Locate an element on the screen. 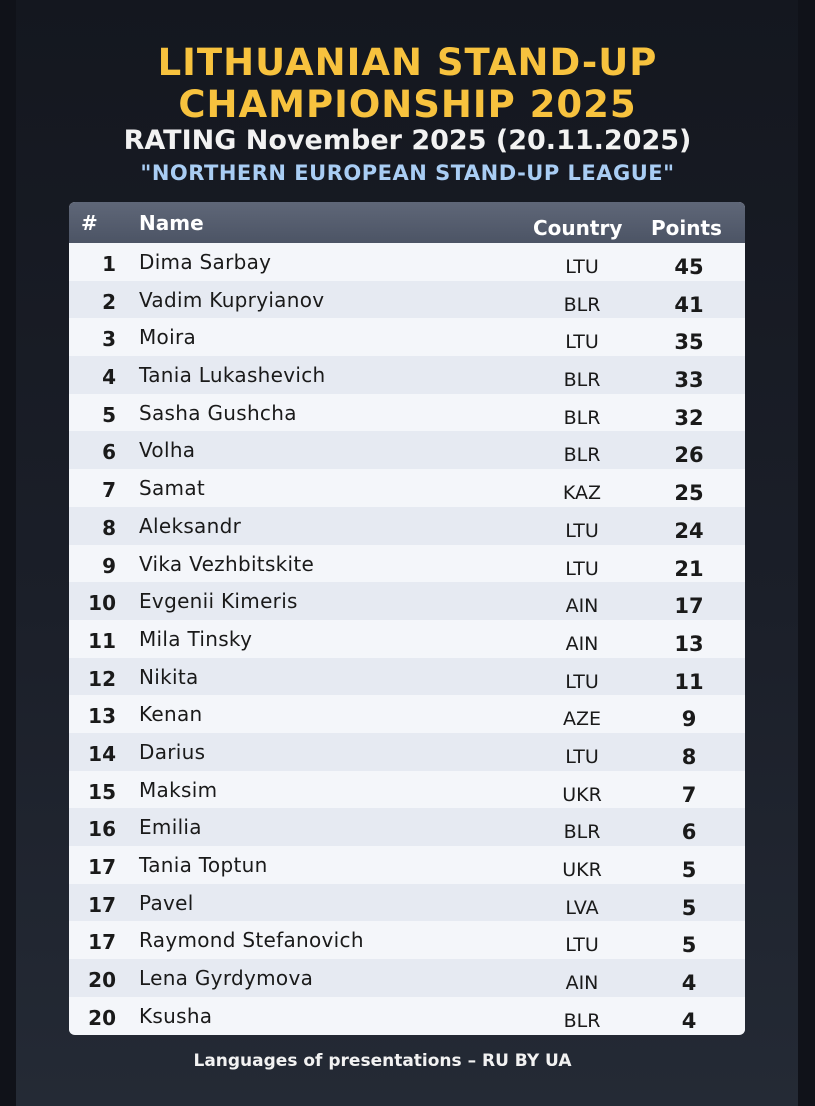  rank-cell: 15 is located at coordinates (102, 791).